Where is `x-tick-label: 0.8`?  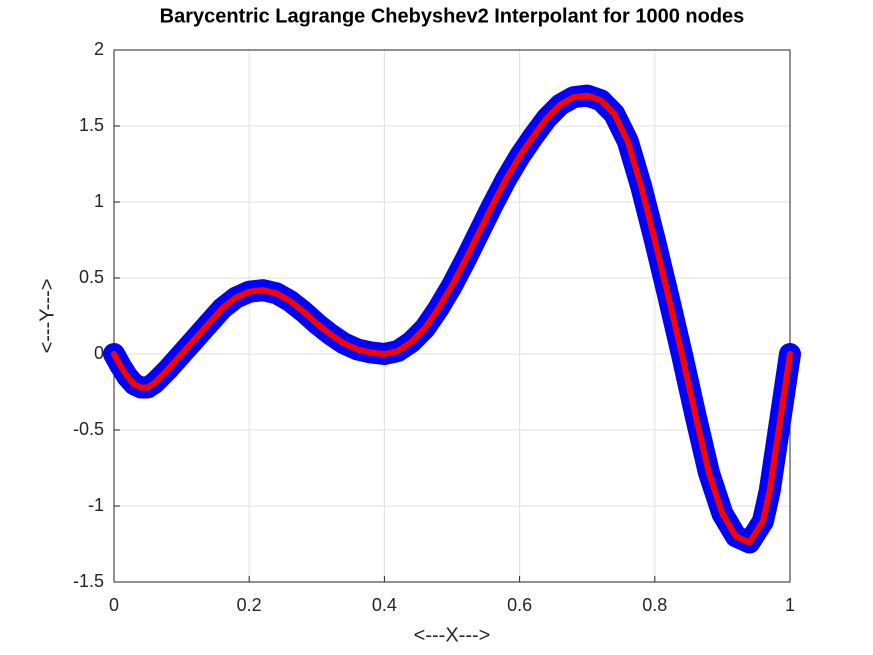 x-tick-label: 0.8 is located at coordinates (654, 605).